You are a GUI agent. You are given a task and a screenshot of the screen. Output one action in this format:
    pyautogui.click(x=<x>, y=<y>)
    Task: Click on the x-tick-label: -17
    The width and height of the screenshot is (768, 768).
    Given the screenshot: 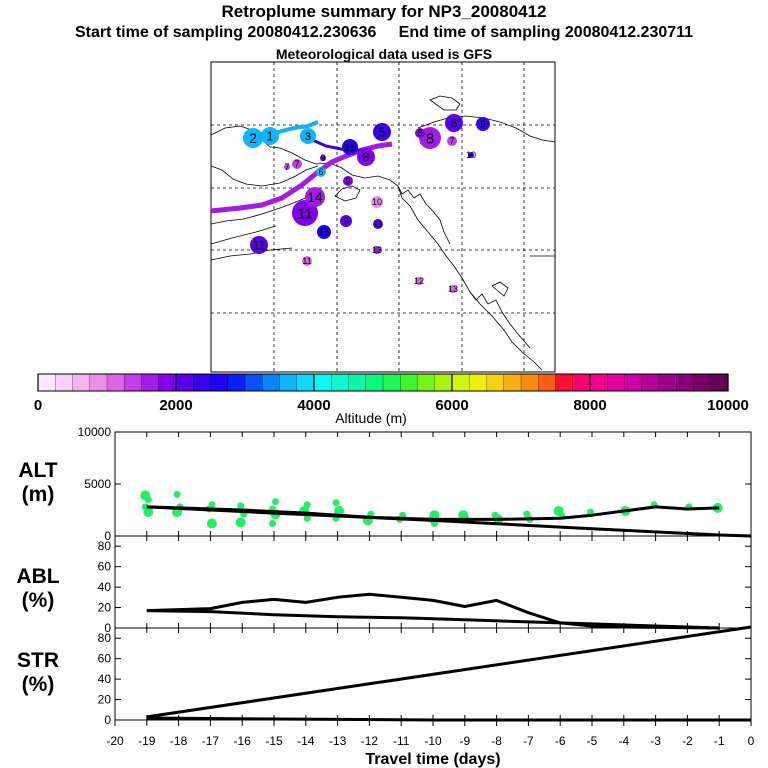 What is the action you would take?
    pyautogui.click(x=211, y=741)
    